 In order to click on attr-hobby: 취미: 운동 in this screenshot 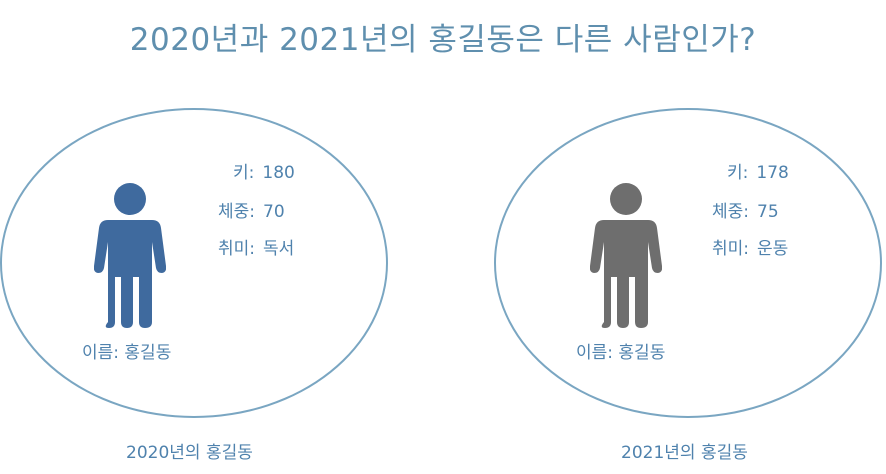, I will do `click(750, 249)`.